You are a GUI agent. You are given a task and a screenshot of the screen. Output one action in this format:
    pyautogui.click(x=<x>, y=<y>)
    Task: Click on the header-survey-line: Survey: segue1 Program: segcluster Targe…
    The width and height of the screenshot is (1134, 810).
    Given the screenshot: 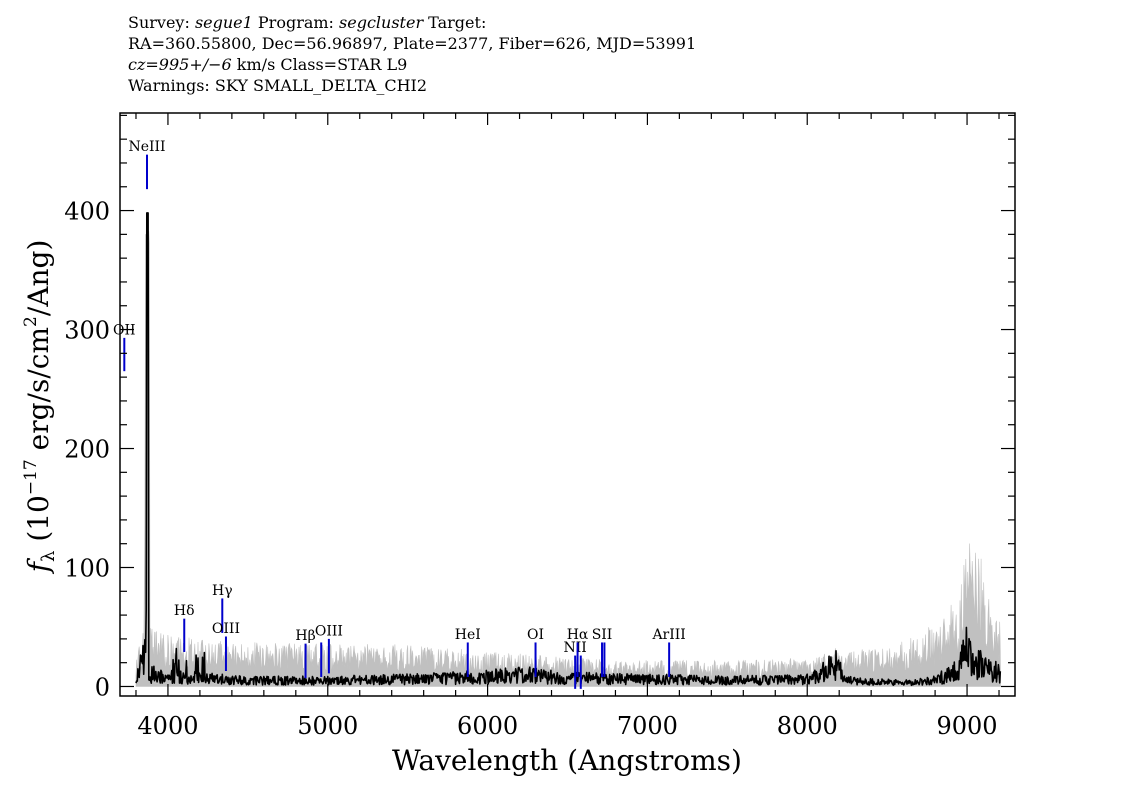 What is the action you would take?
    pyautogui.click(x=412, y=22)
    